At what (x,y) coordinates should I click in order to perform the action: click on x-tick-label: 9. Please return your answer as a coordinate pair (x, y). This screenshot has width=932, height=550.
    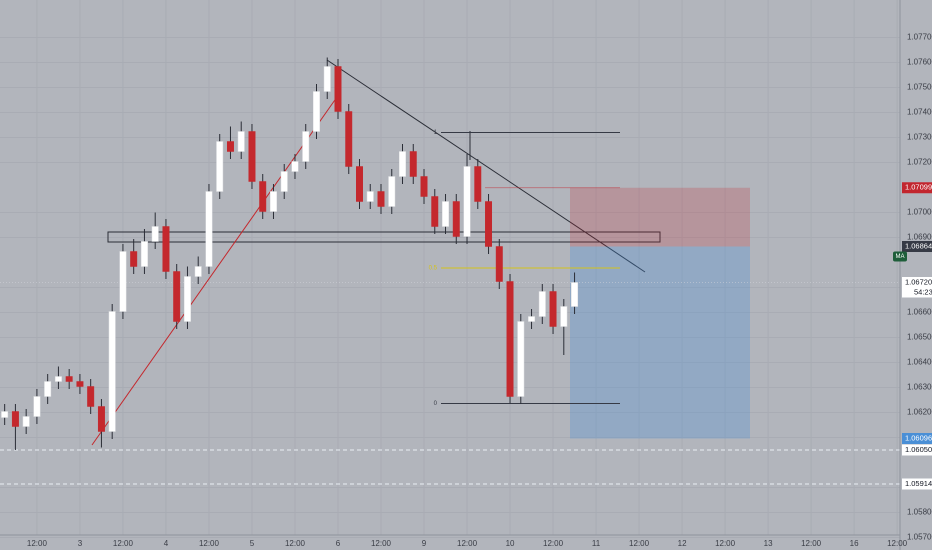
    Looking at the image, I should click on (424, 543).